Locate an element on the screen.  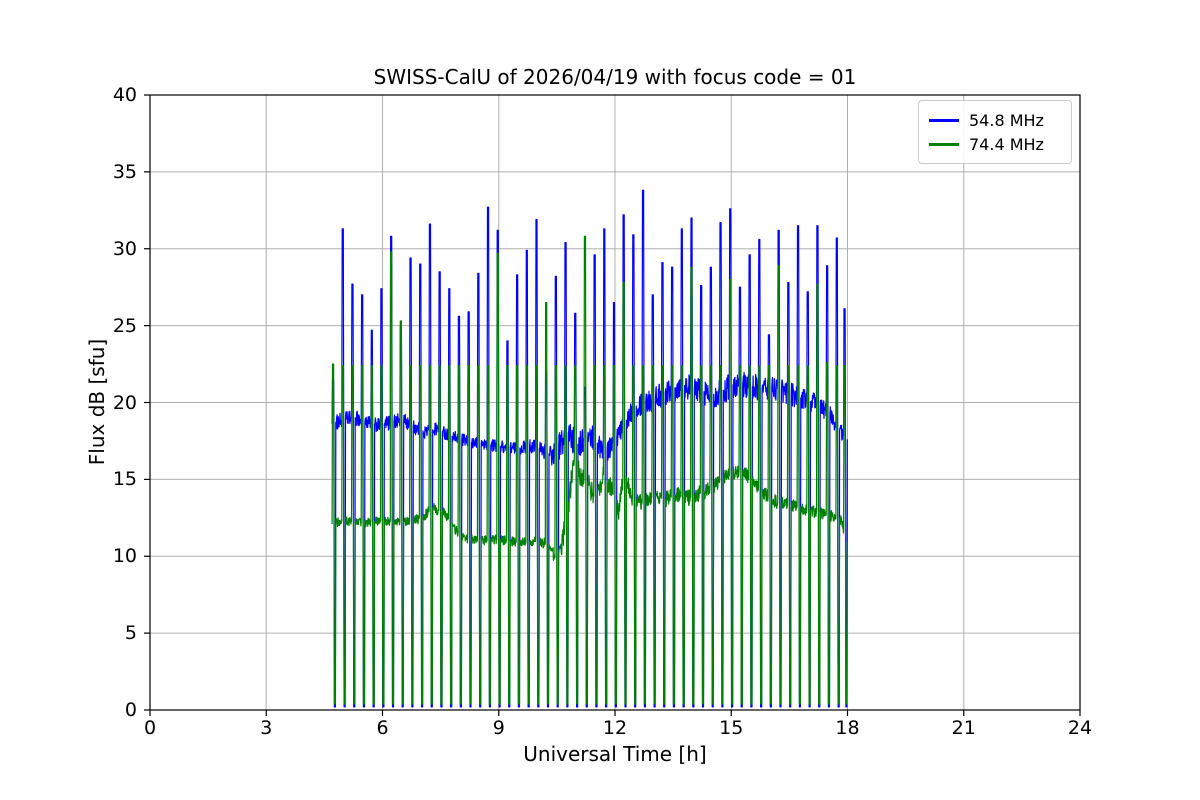
x-tick-label: 24 is located at coordinates (1080, 728).